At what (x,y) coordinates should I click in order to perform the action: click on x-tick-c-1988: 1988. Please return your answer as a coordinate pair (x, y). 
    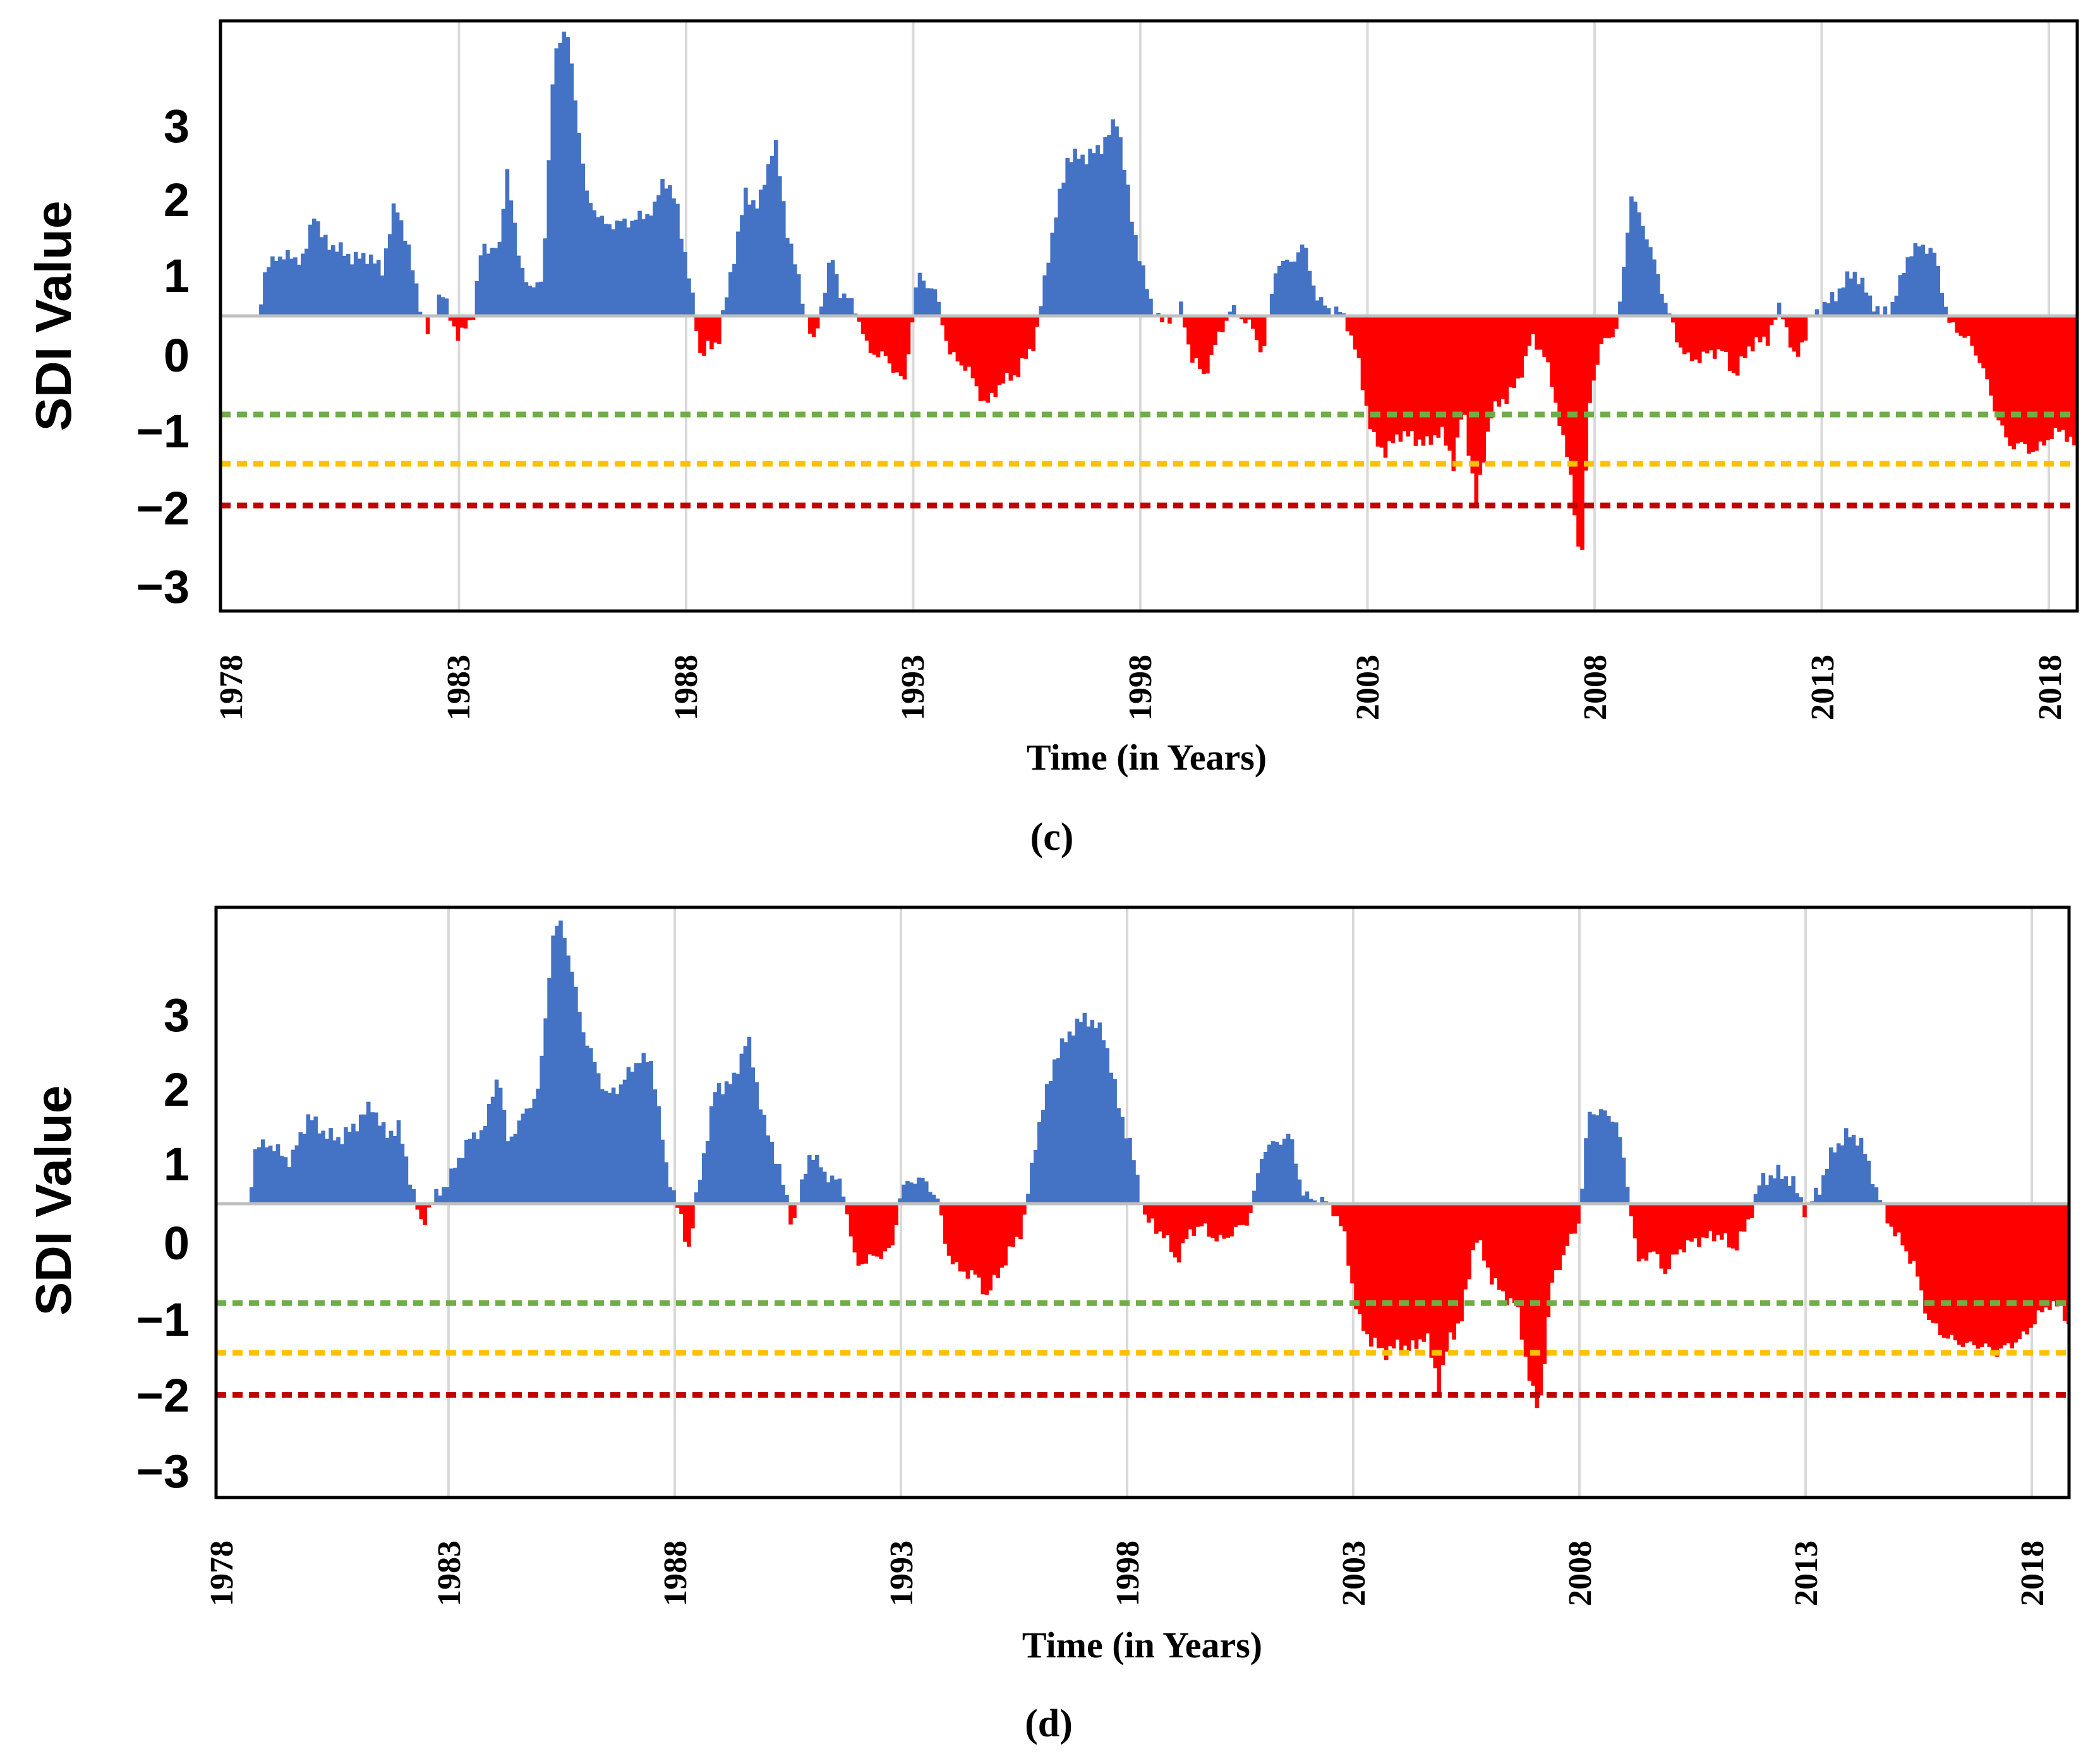
    Looking at the image, I should click on (686, 687).